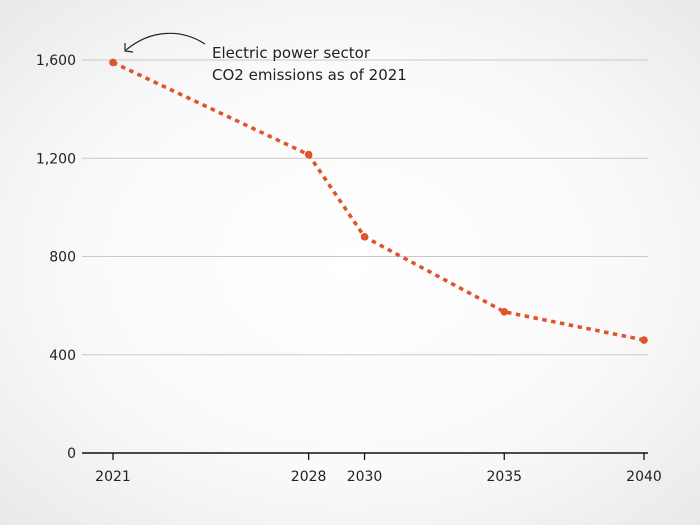 The width and height of the screenshot is (700, 525). I want to click on y-tick-label-1,200: 1,200, so click(56, 159).